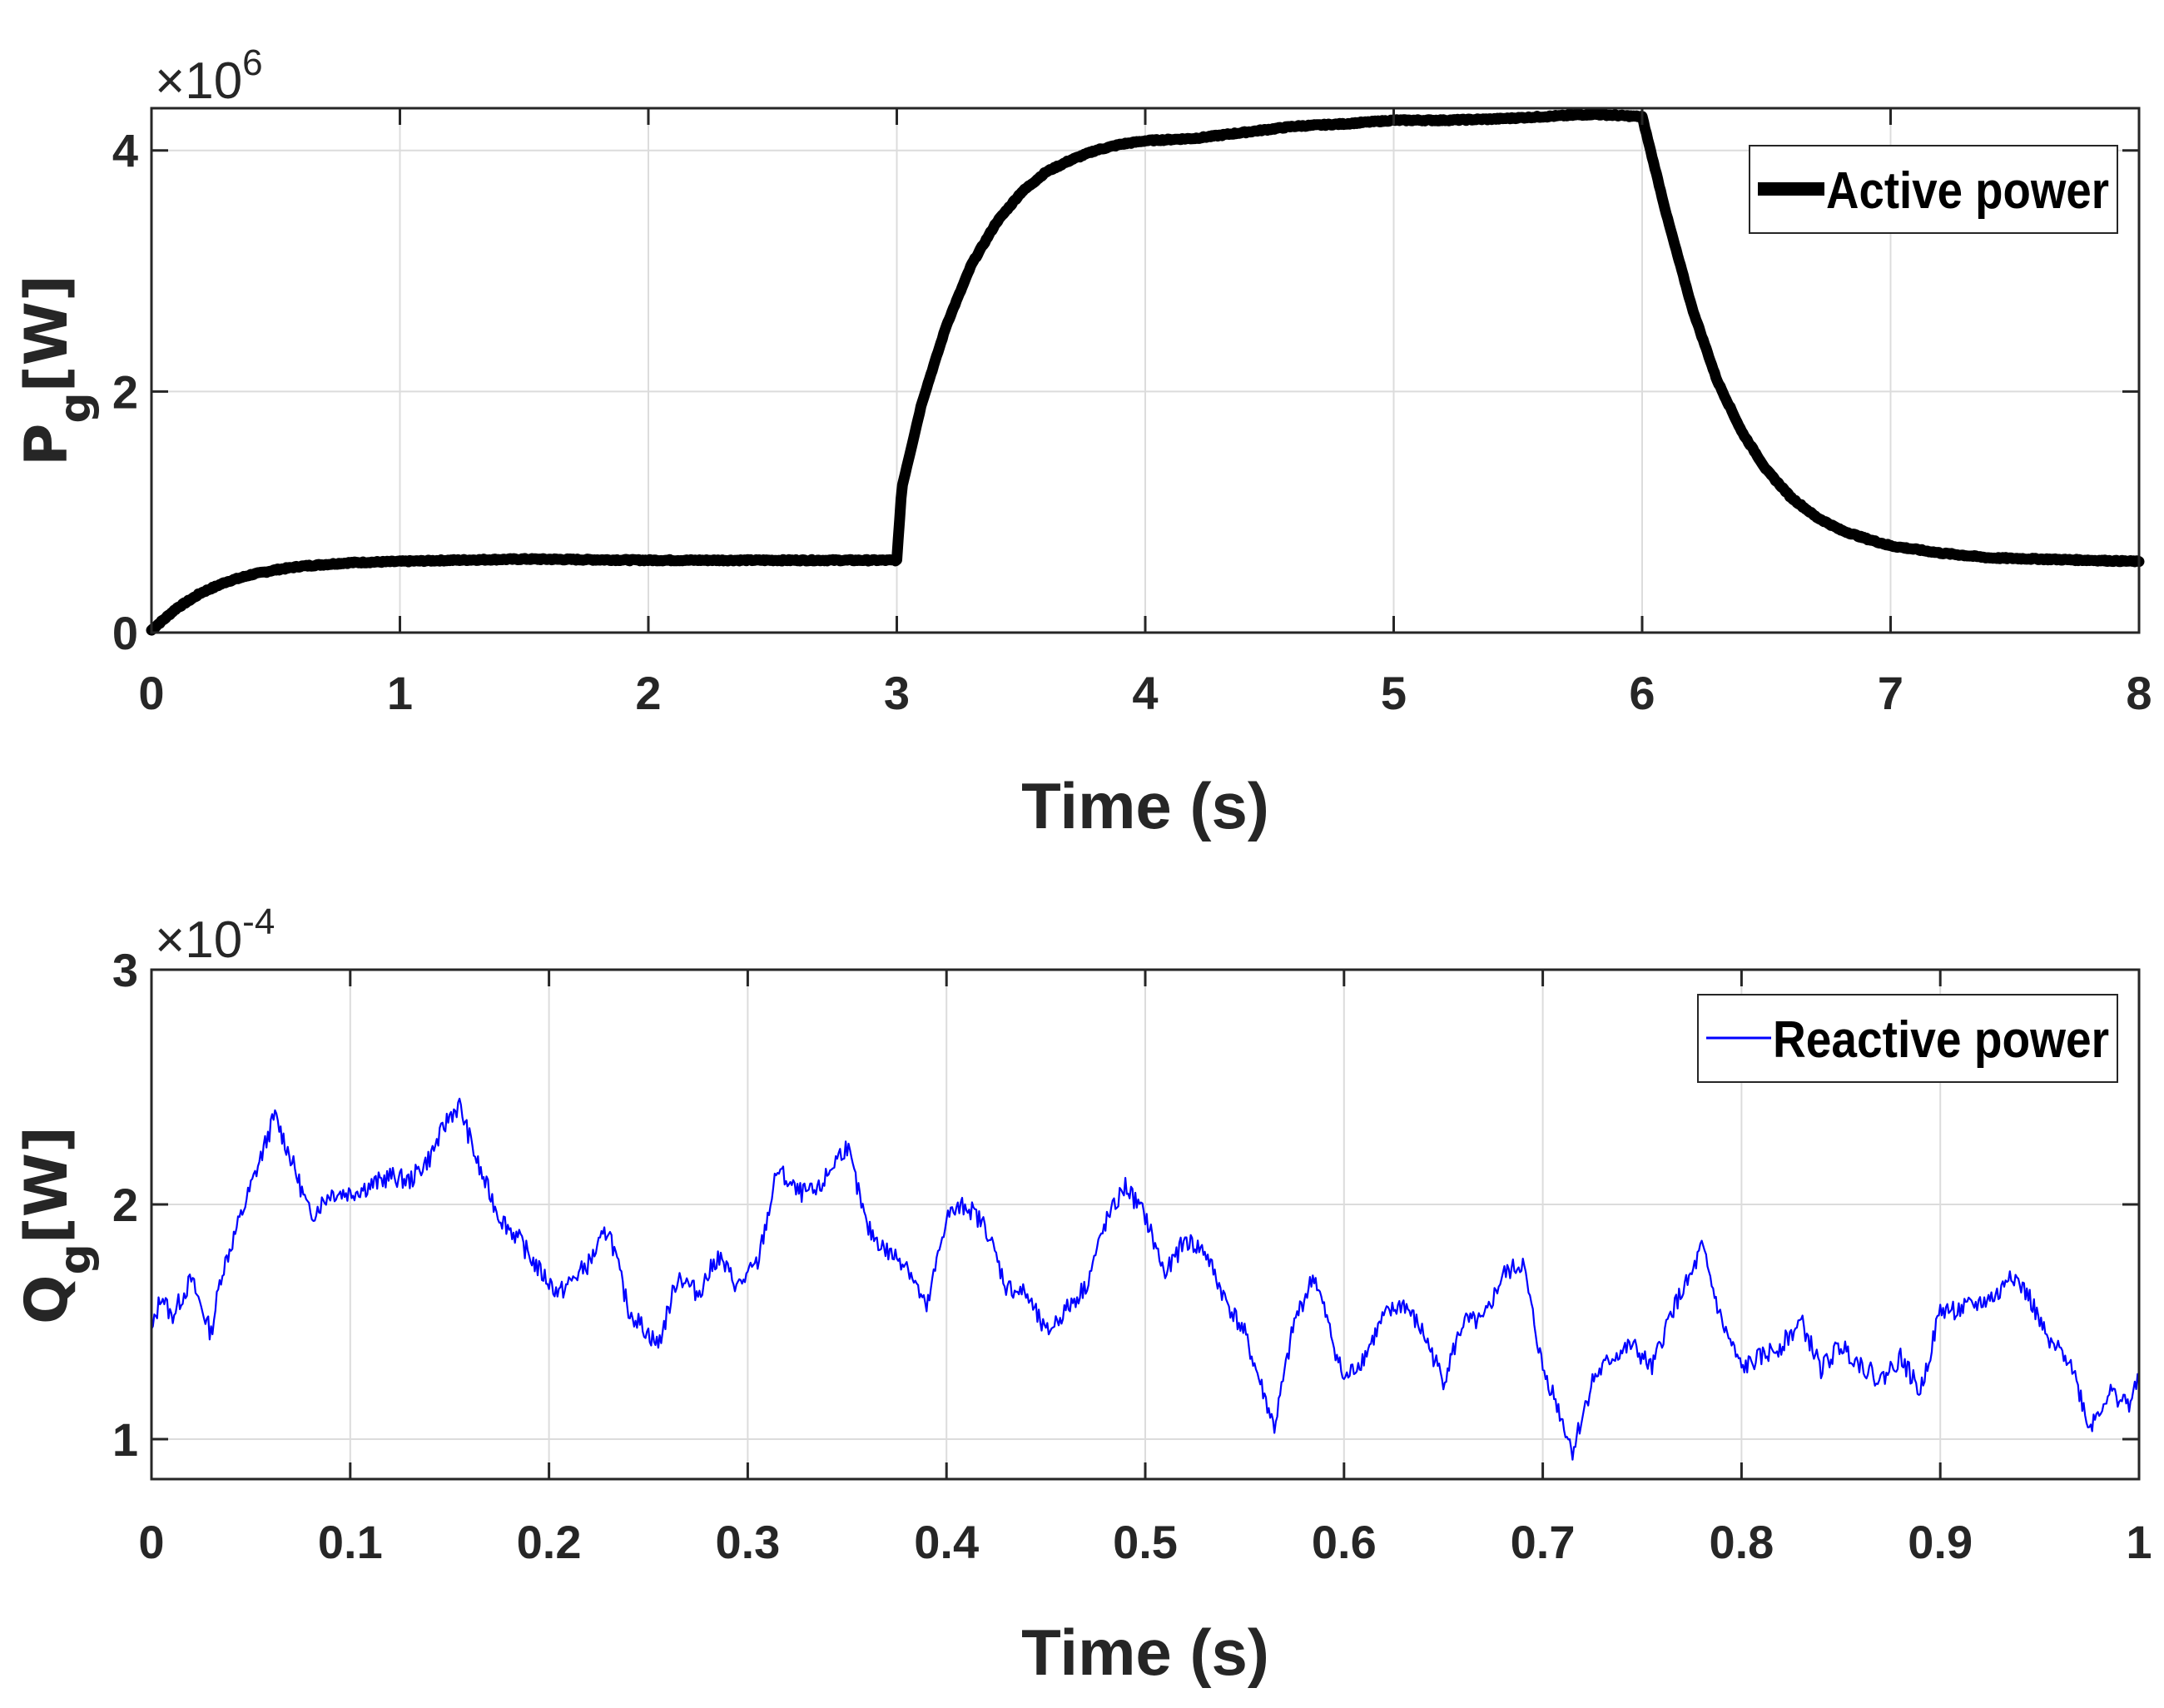  I want to click on x-tick-label: 3, so click(897, 693).